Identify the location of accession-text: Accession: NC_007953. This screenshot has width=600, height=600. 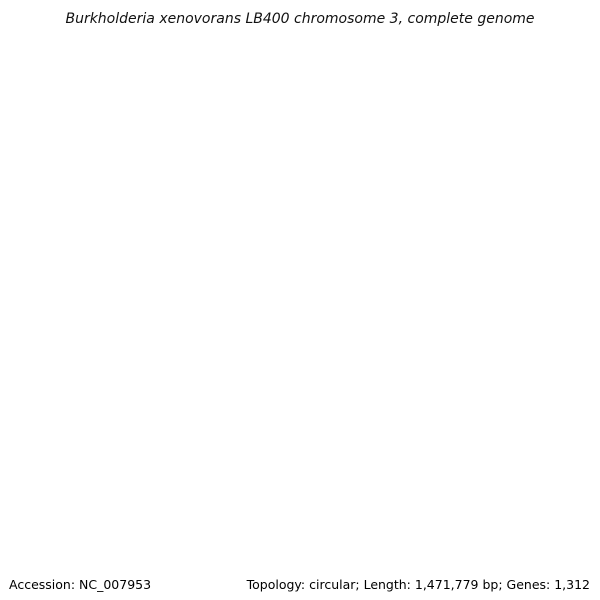
(80, 584).